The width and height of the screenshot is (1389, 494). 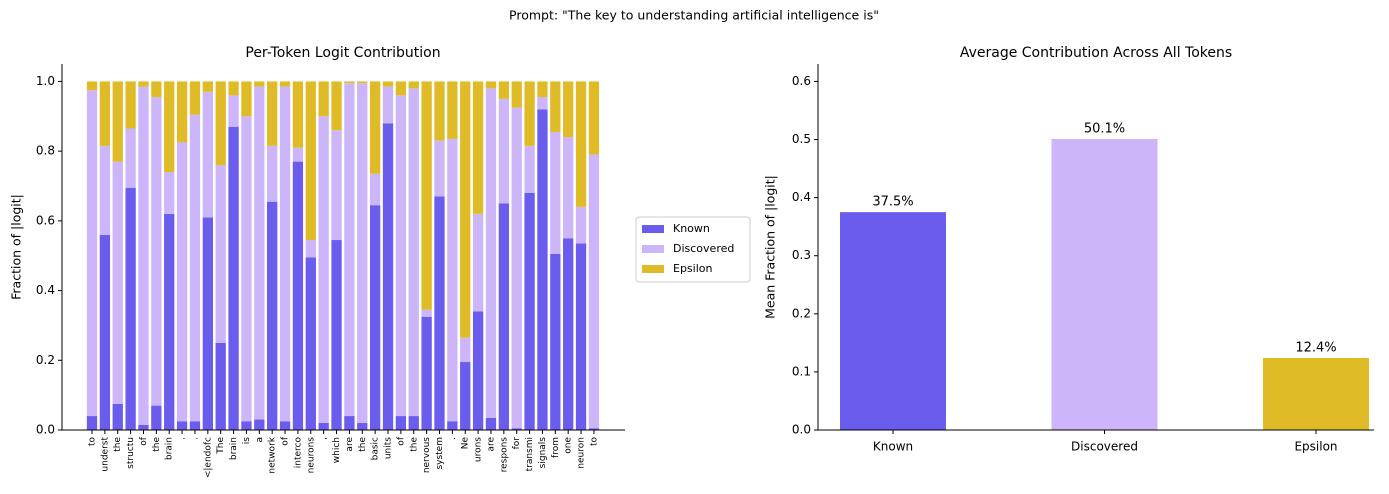 I want to click on x-tick-label: for, so click(x=517, y=443).